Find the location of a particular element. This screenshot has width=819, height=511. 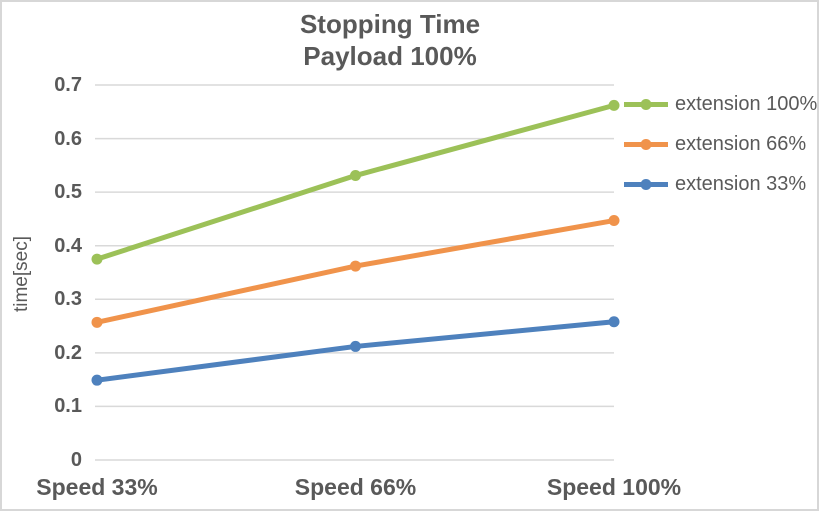

y-tick-label: 0.6 is located at coordinates (68, 138).